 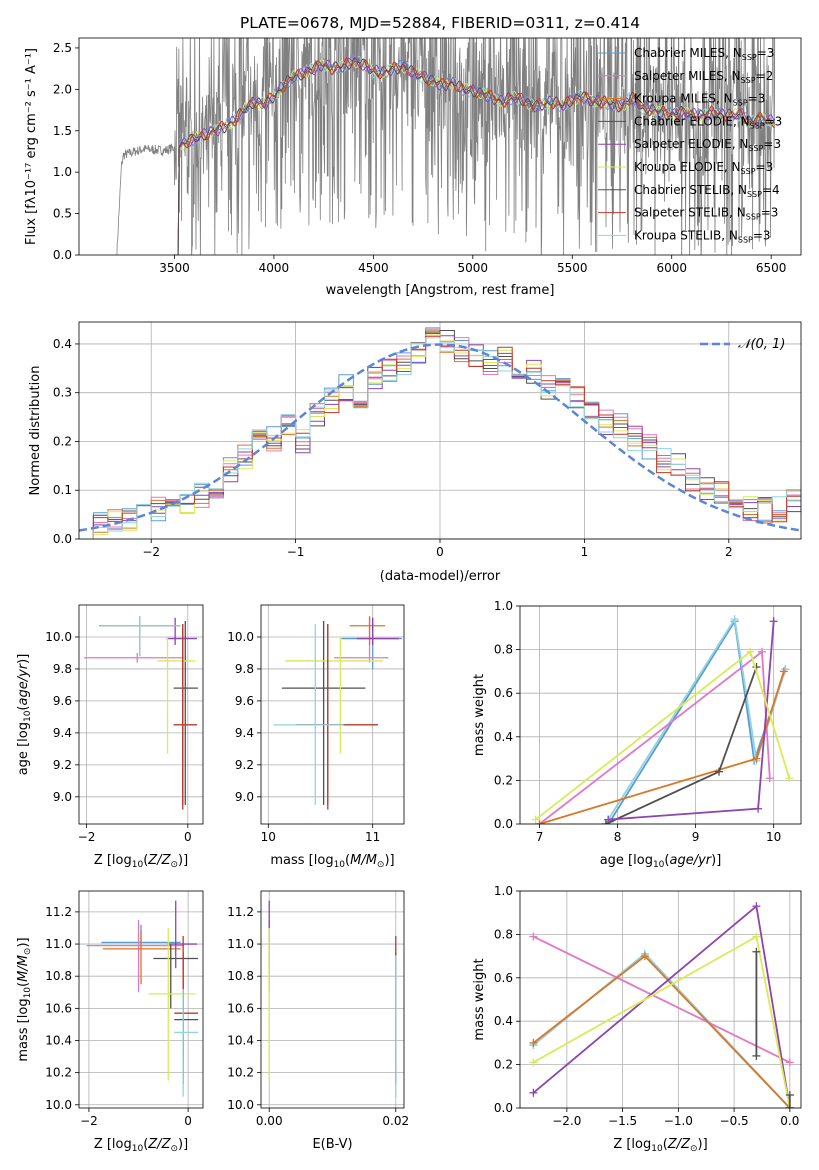 What do you see at coordinates (702, 236) in the screenshot?
I see `legend-label: Kroupa STELIB, NSSP=3` at bounding box center [702, 236].